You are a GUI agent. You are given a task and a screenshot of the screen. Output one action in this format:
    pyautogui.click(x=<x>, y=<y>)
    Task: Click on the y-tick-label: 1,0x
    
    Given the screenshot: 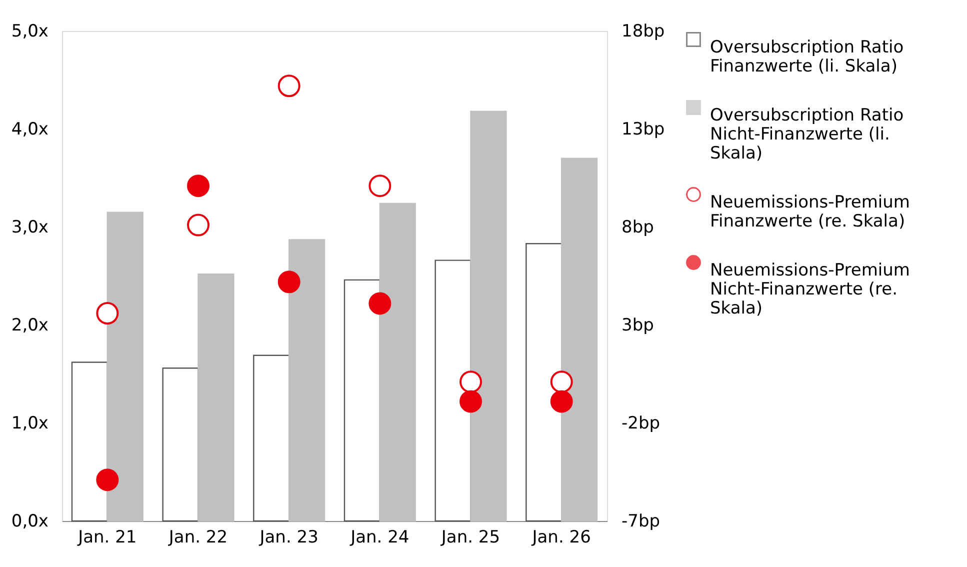 What is the action you would take?
    pyautogui.click(x=29, y=424)
    